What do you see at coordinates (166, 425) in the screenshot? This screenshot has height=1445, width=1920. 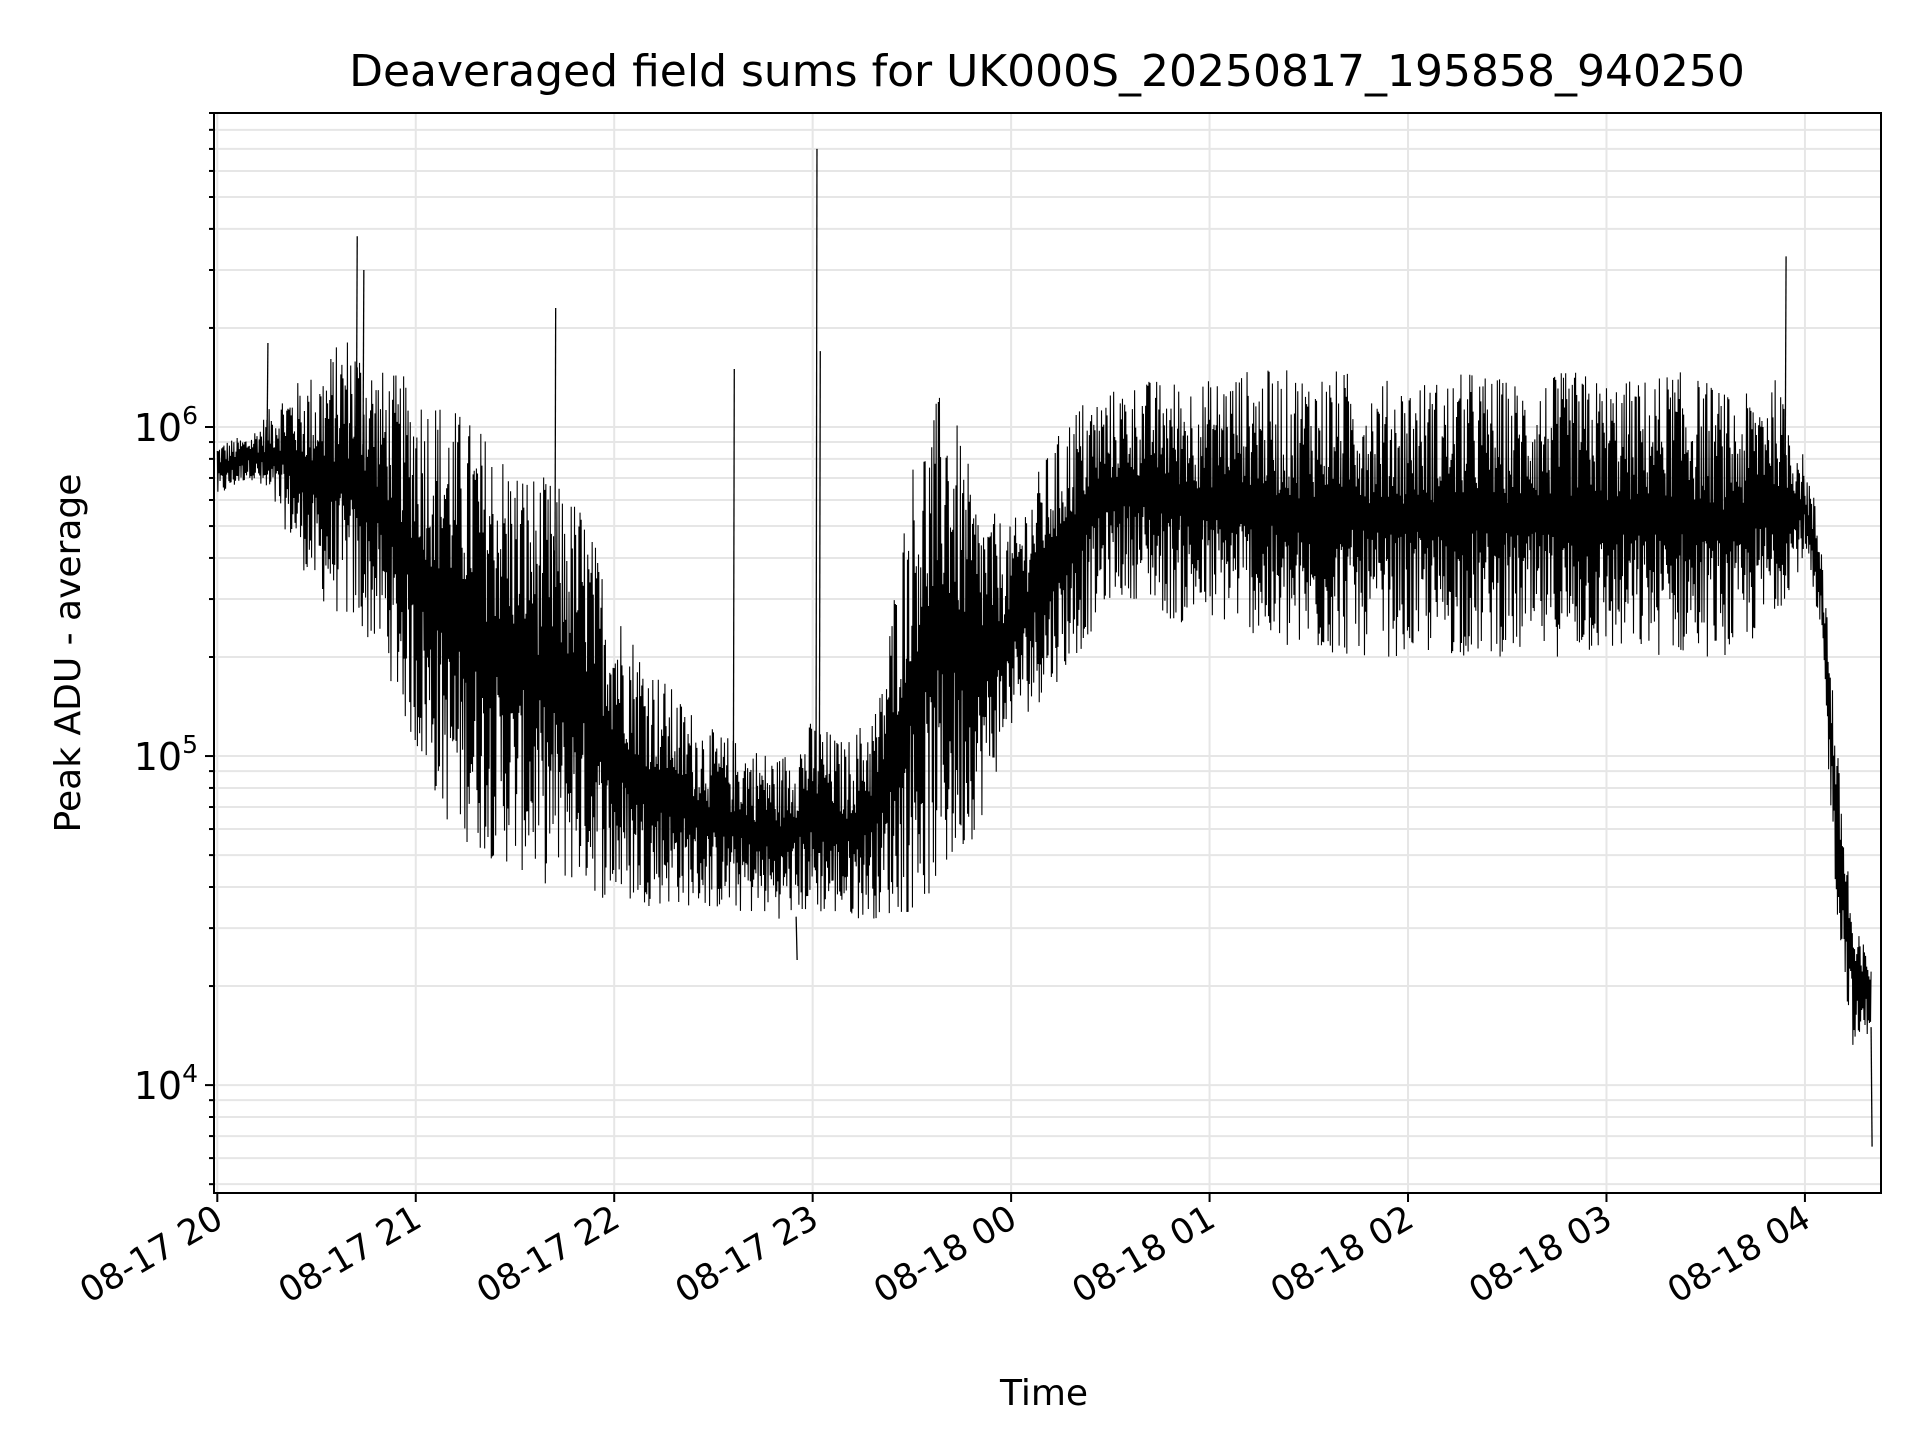 I see `y-tick-label: 10⁶` at bounding box center [166, 425].